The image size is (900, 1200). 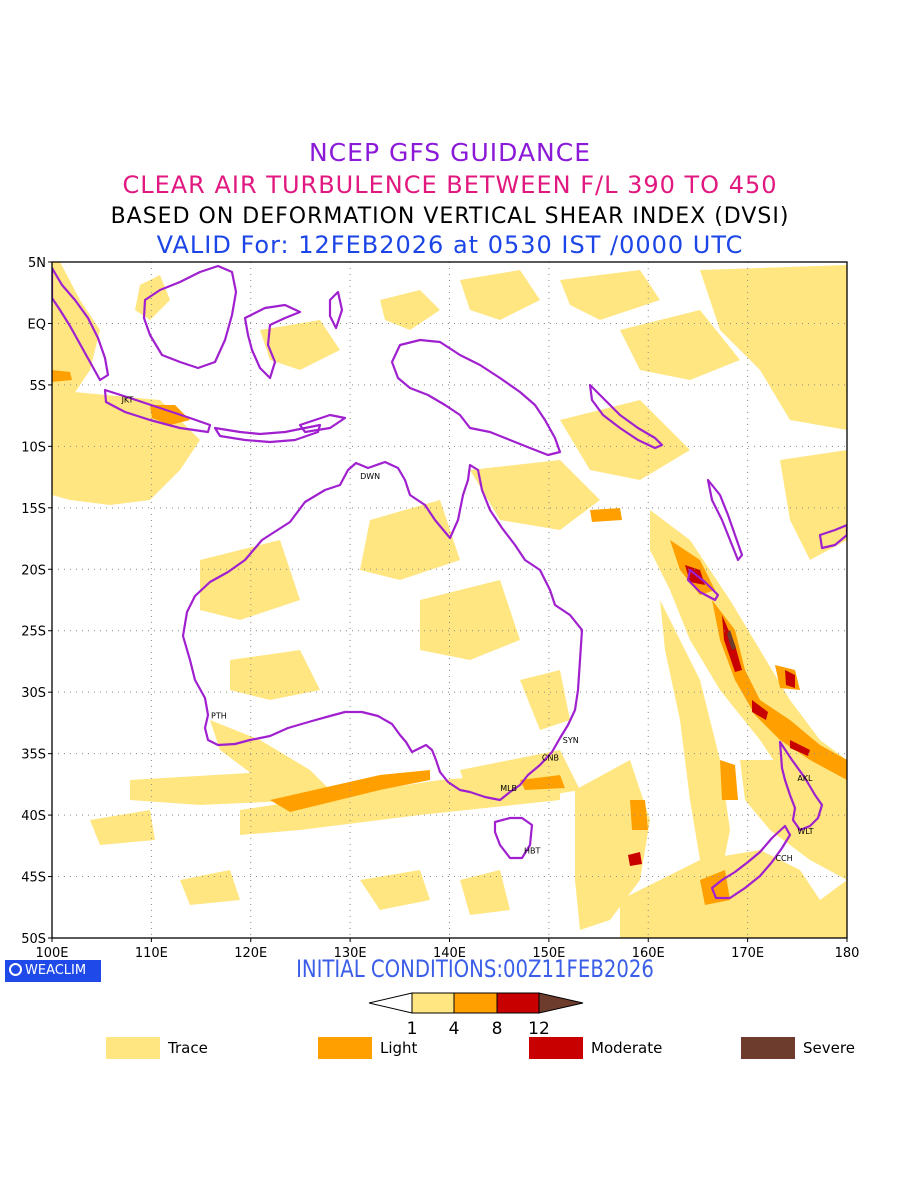 I want to click on legend-swatch-light, so click(x=345, y=1048).